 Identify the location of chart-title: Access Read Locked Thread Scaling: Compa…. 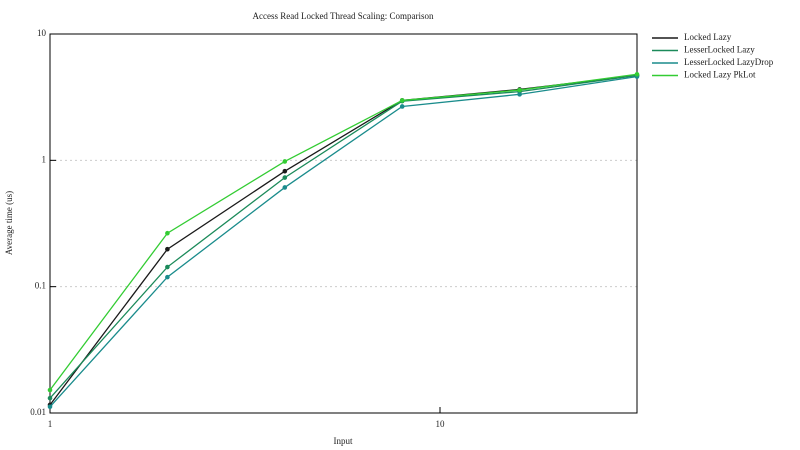
(343, 16).